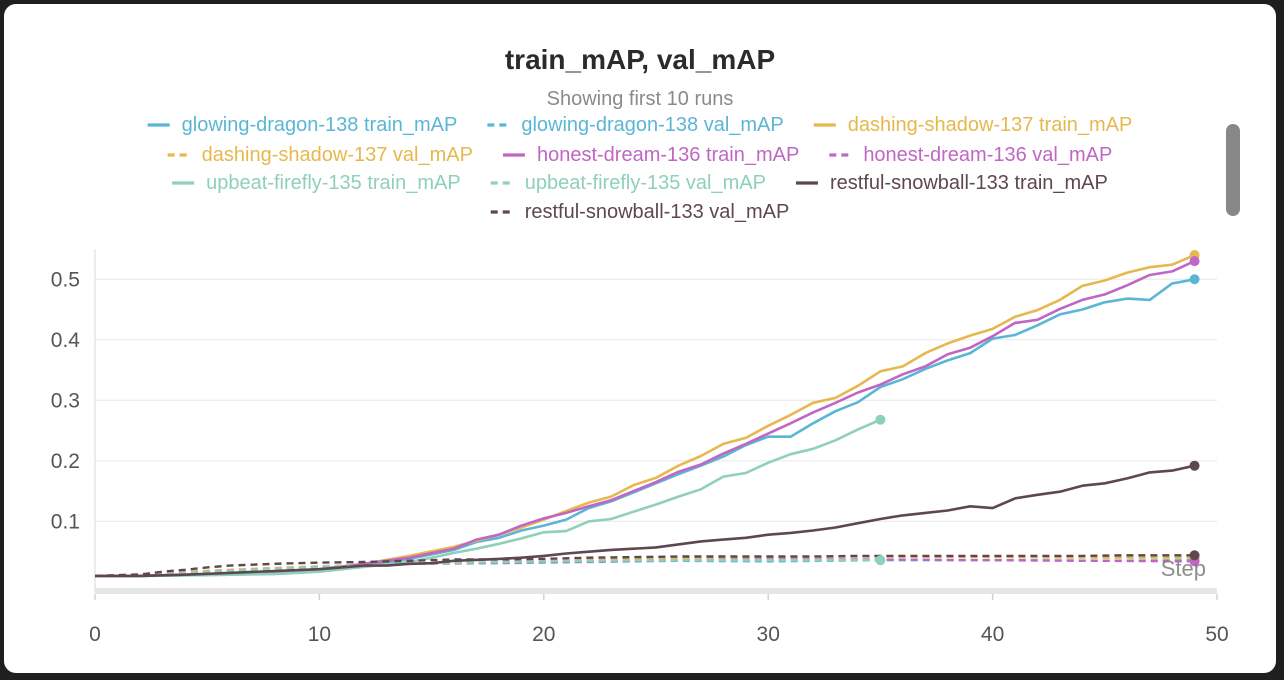 The height and width of the screenshot is (680, 1284). Describe the element at coordinates (65, 461) in the screenshot. I see `y-tick-label: 0.2` at that location.